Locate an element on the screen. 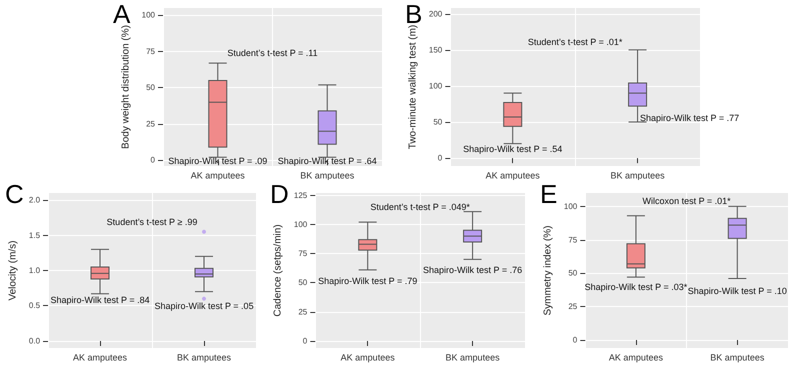 The image size is (793, 365). annotation: Shapiro-Wilk test P = .10 is located at coordinates (737, 291).